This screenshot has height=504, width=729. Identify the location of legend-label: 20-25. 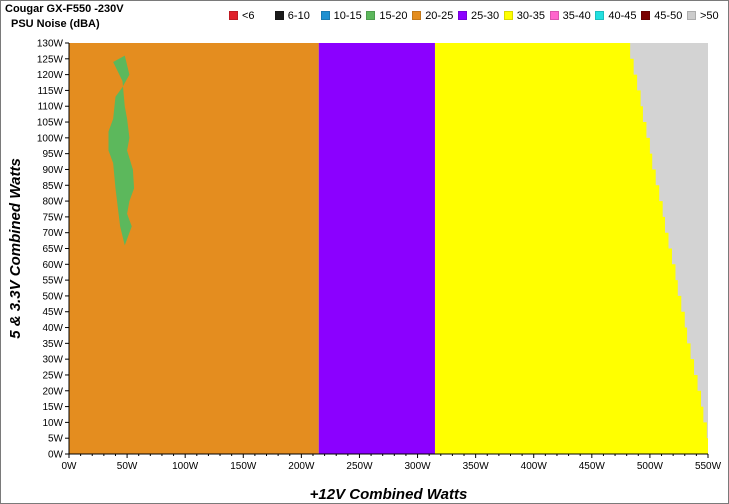
(439, 16).